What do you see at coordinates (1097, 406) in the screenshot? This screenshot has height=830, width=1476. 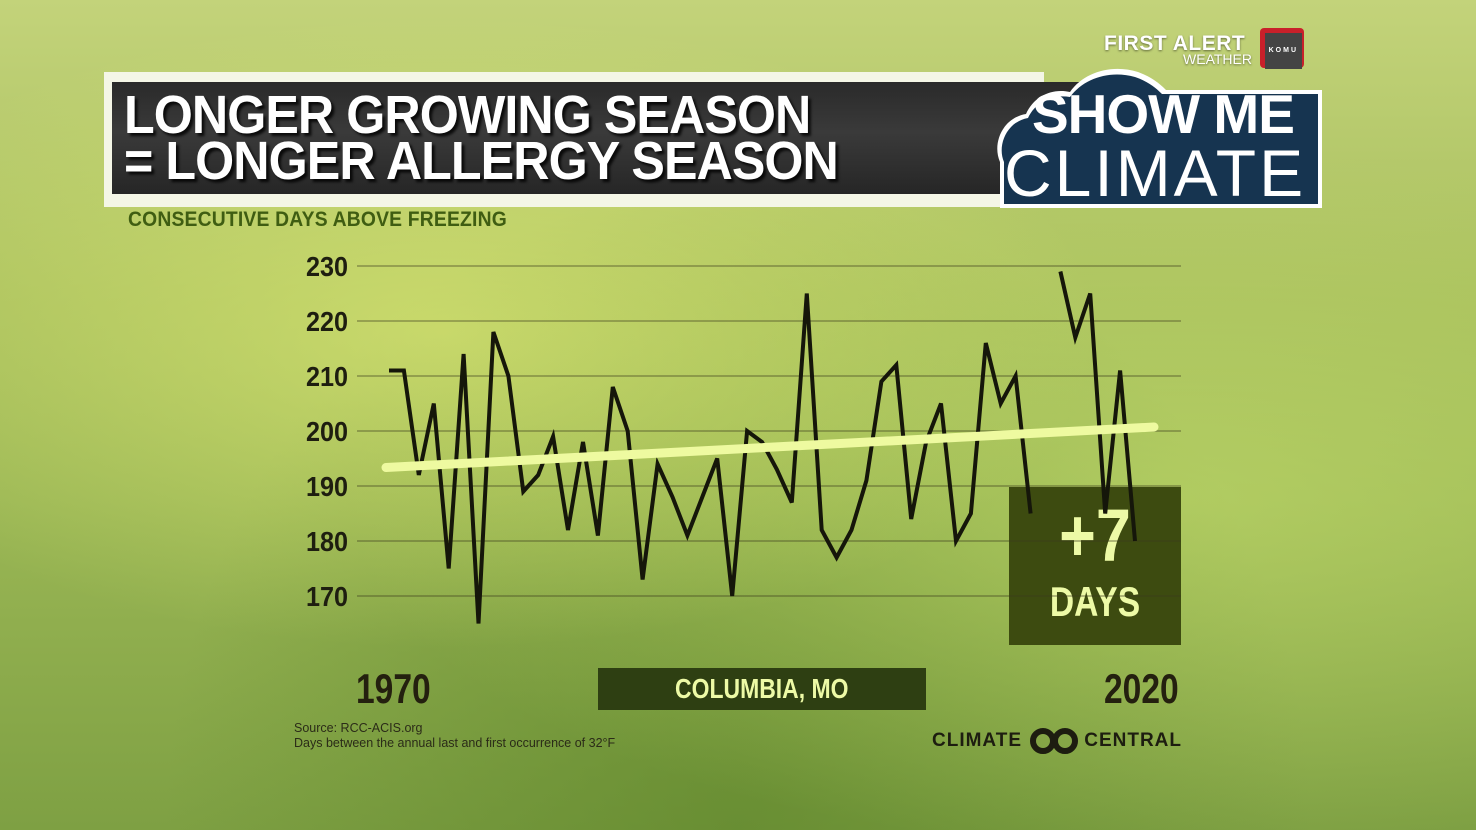 I see `data-series-line` at bounding box center [1097, 406].